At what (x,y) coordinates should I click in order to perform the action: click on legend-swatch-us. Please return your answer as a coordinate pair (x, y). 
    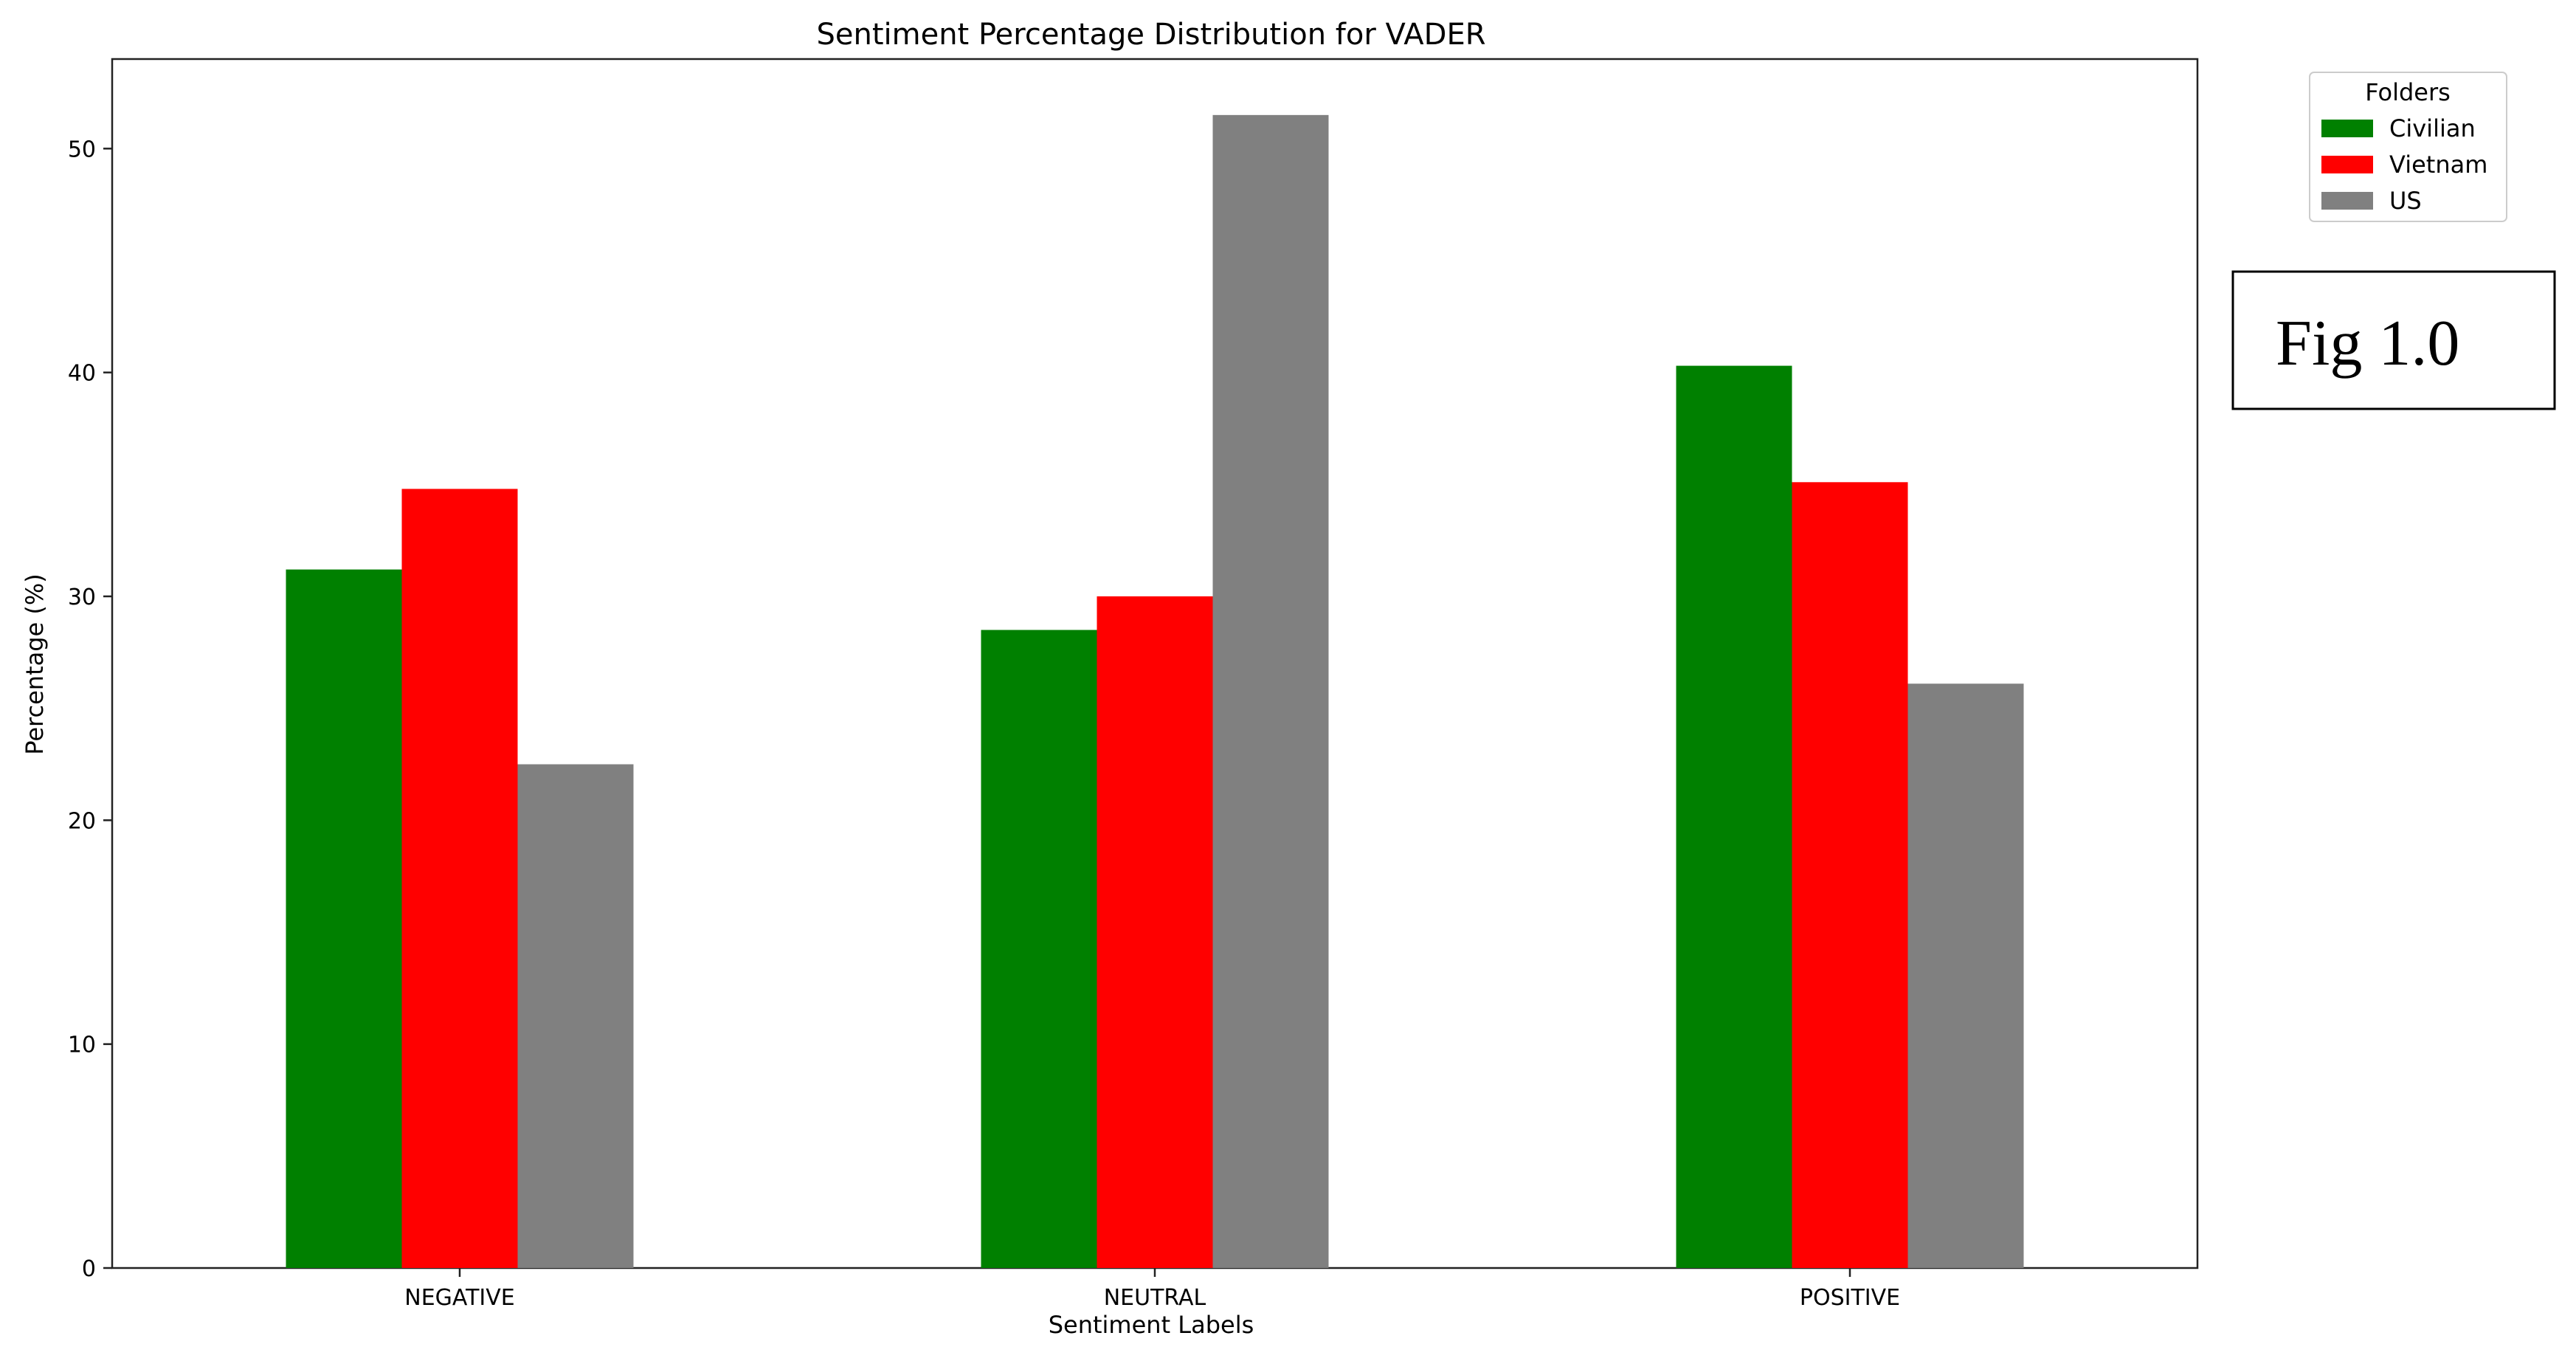
    Looking at the image, I should click on (2347, 201).